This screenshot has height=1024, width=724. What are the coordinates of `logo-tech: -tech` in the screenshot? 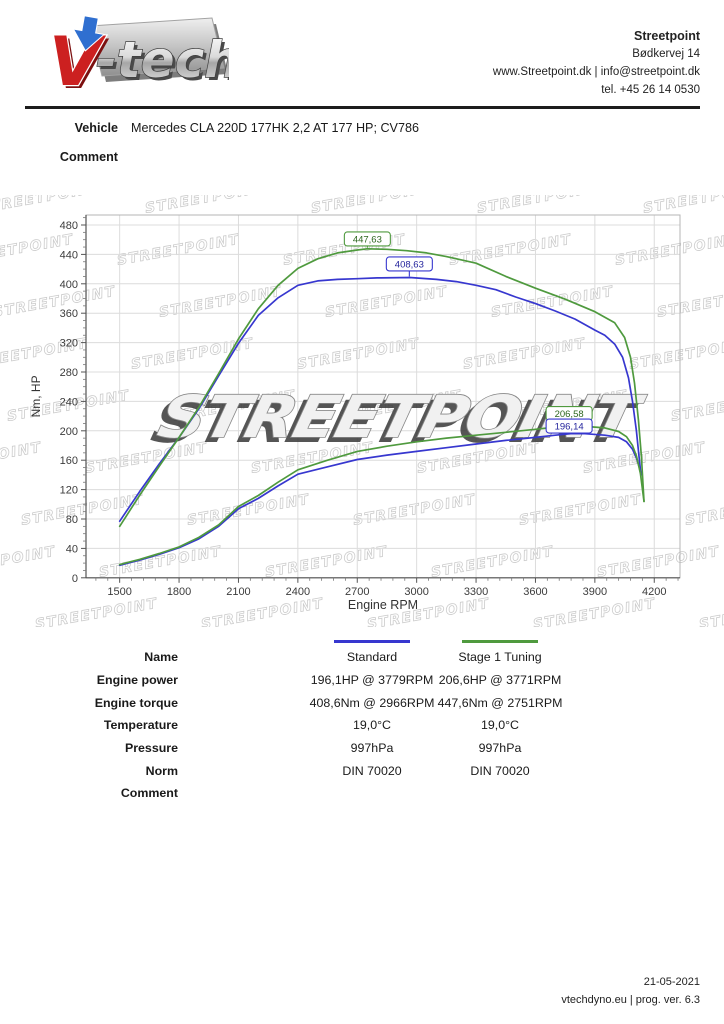 It's located at (162, 60).